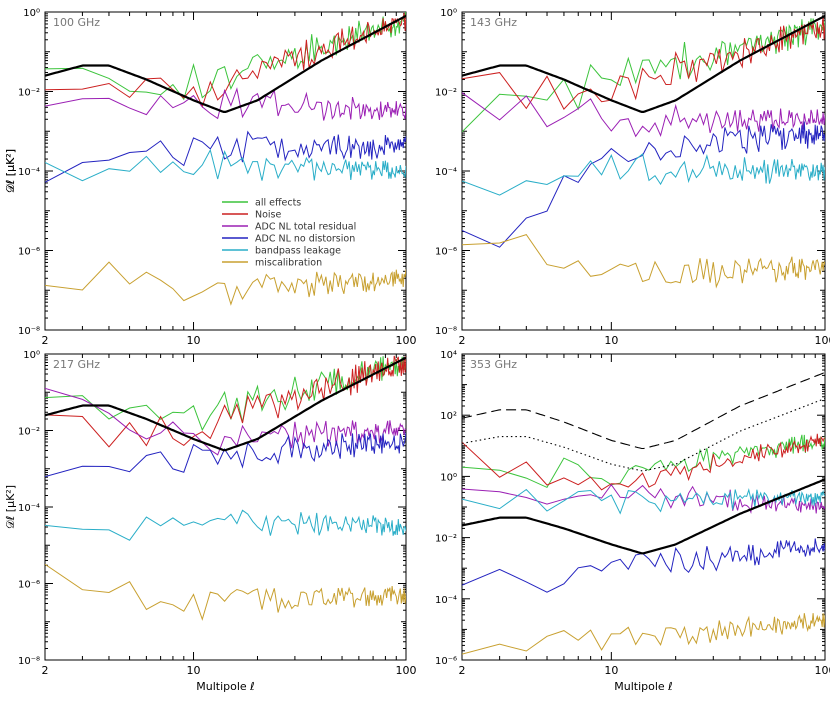 The height and width of the screenshot is (712, 830). Describe the element at coordinates (76, 22) in the screenshot. I see `panel-title: 100 GHz` at that location.